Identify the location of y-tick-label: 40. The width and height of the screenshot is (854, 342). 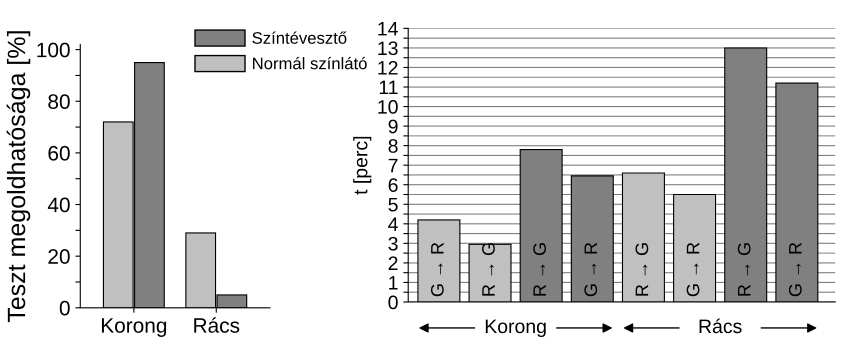
(59, 205).